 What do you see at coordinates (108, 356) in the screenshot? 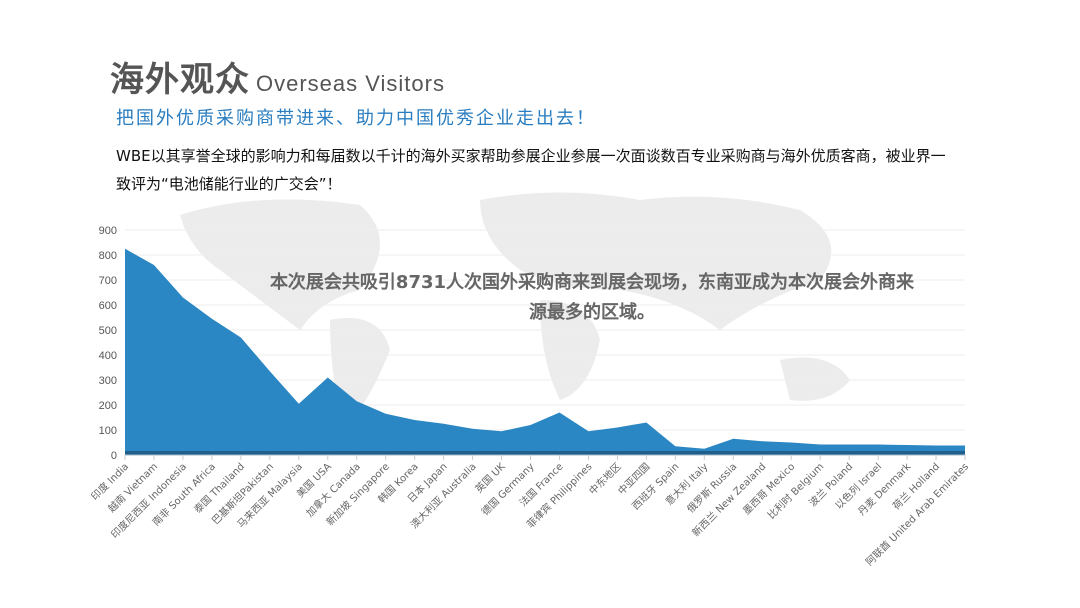
I see `y-tick-label: 400` at bounding box center [108, 356].